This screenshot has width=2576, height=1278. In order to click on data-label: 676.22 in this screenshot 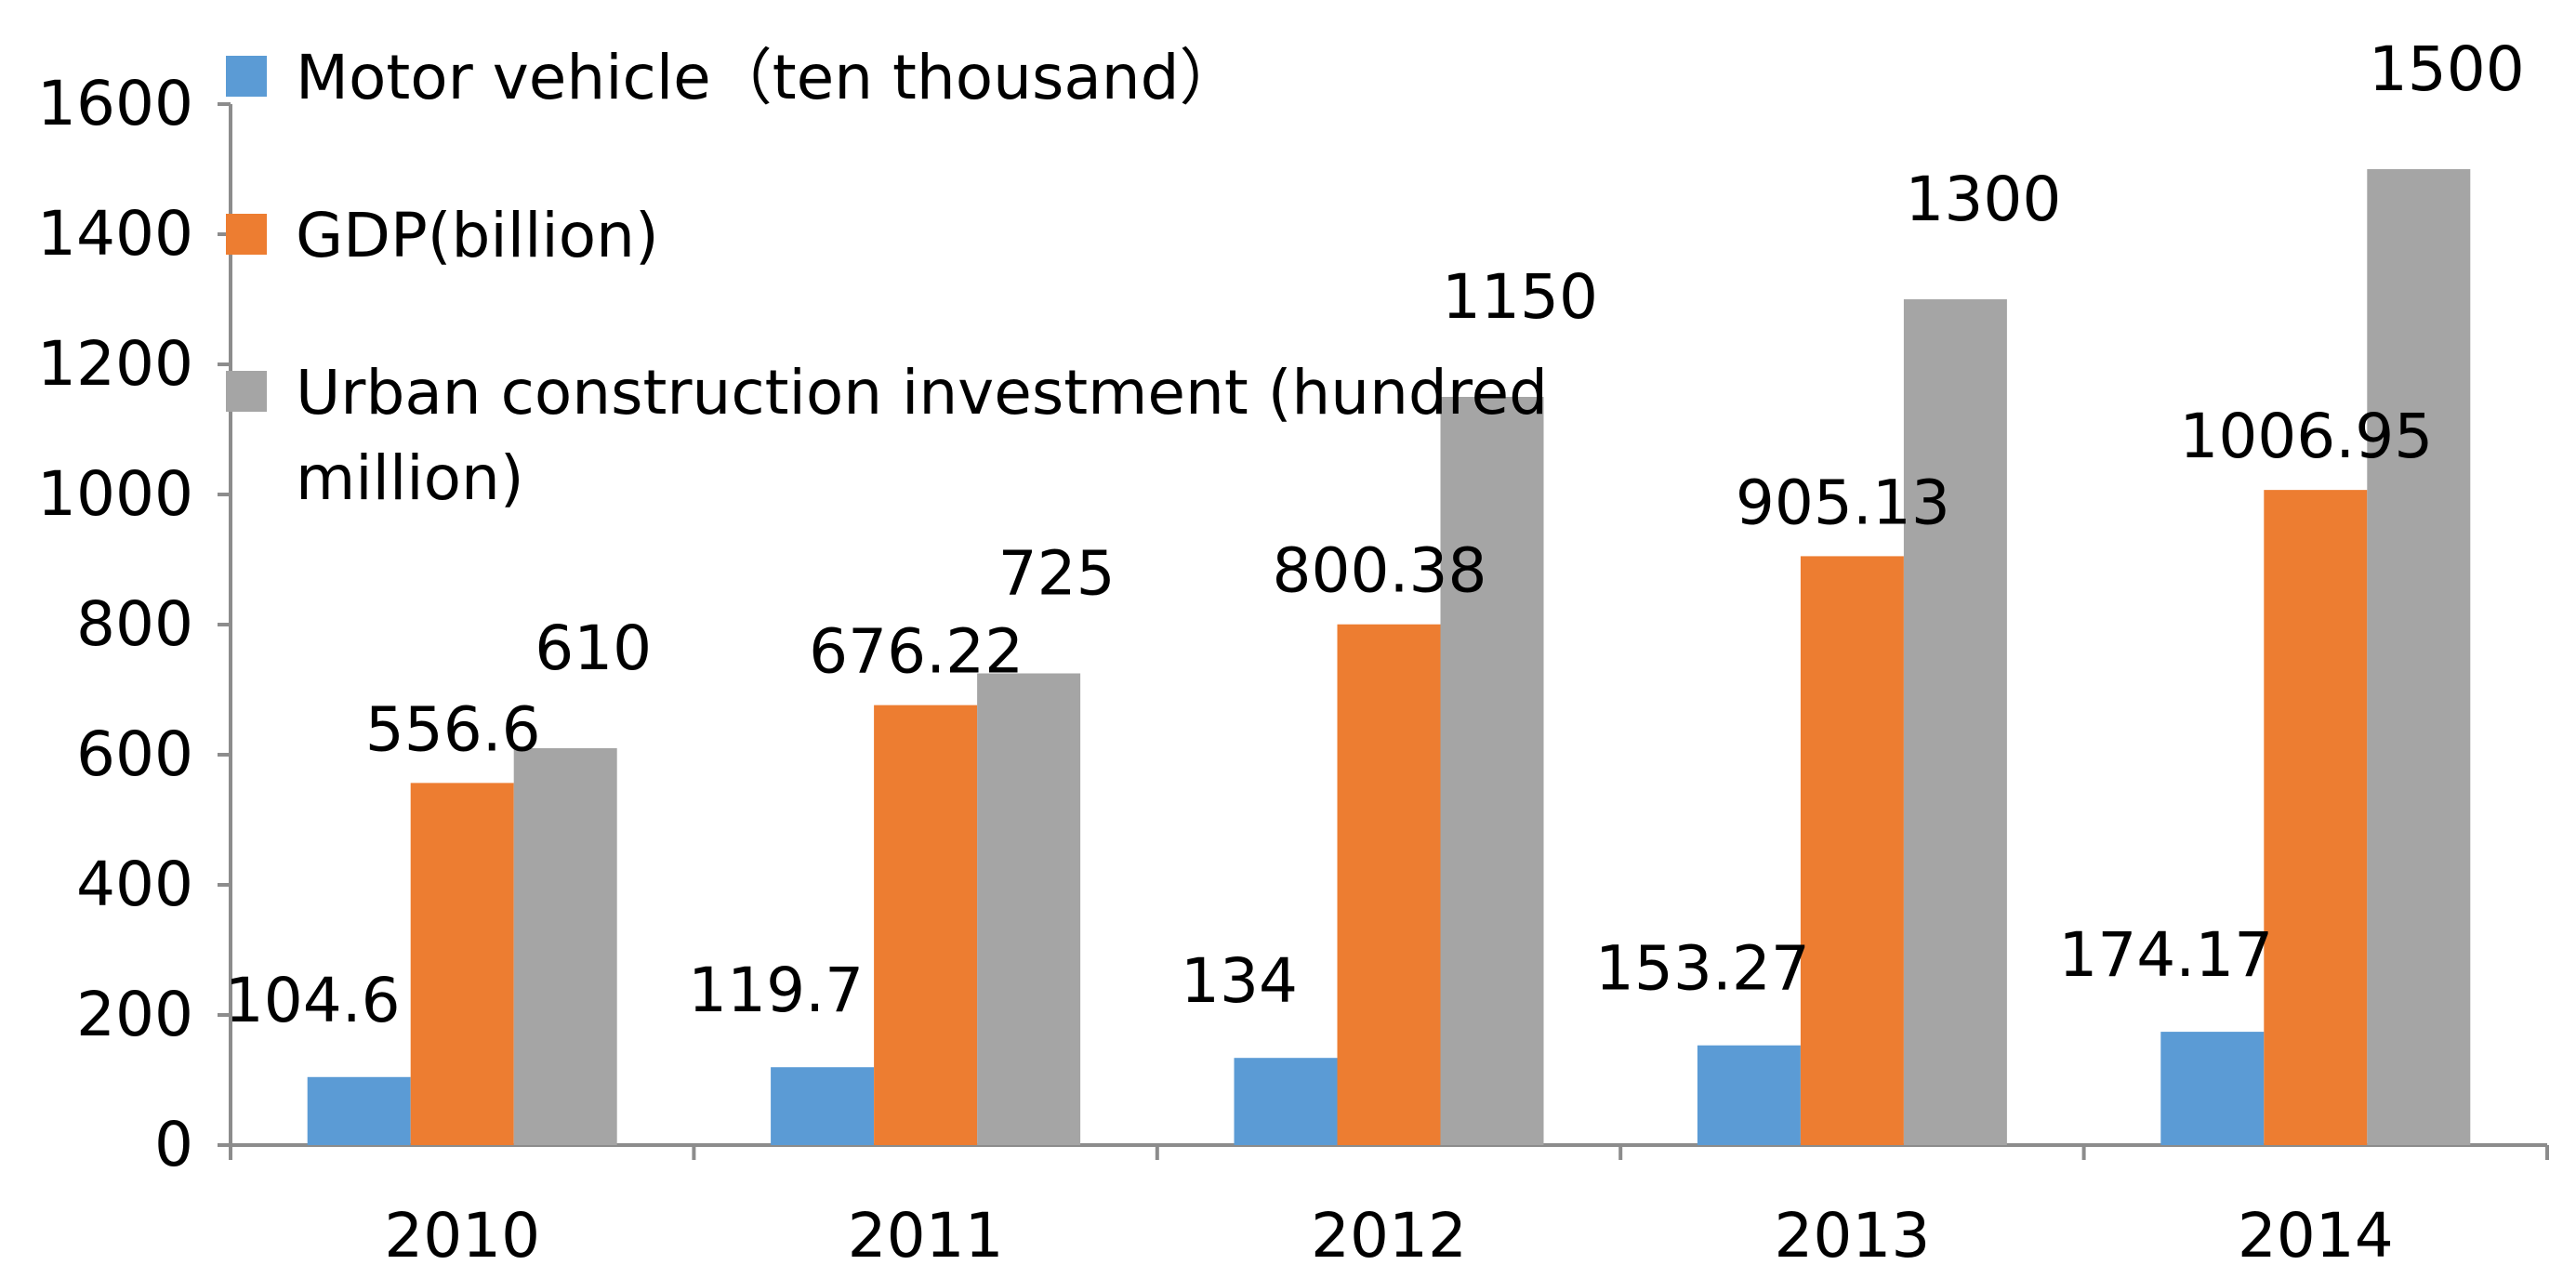, I will do `click(916, 652)`.